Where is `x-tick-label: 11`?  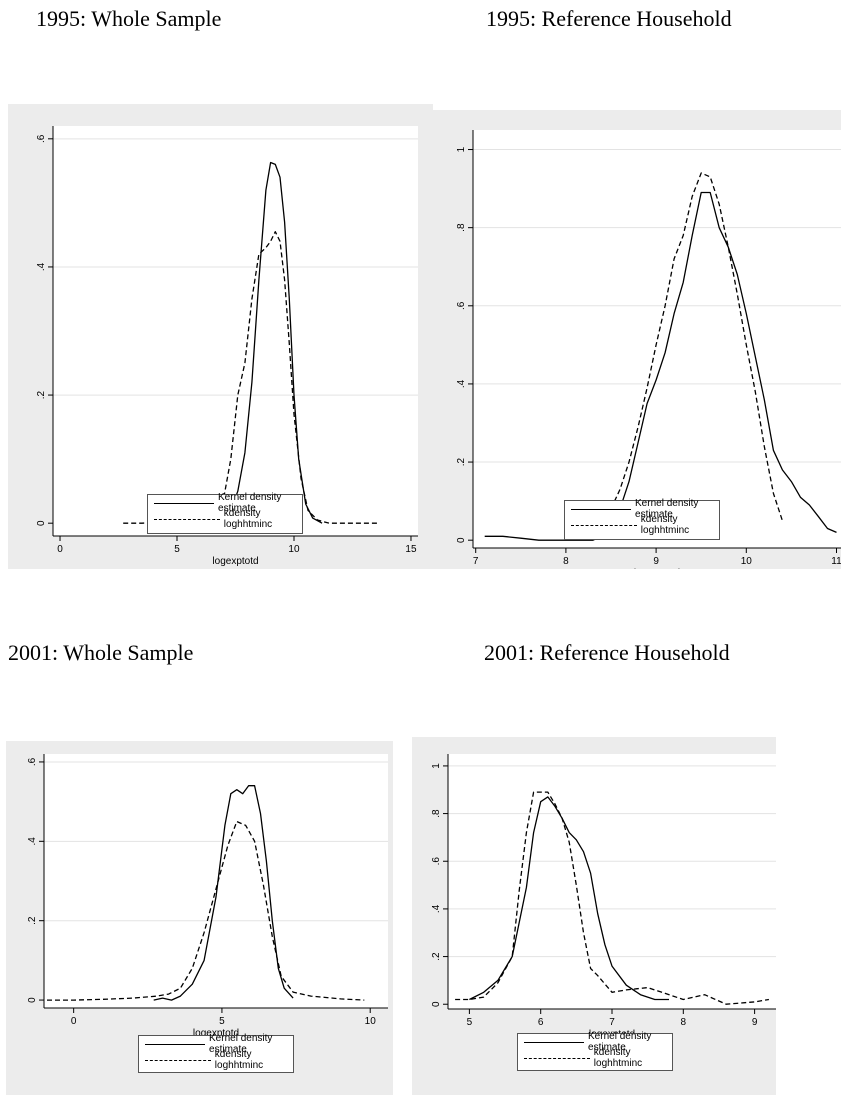 x-tick-label: 11 is located at coordinates (836, 561).